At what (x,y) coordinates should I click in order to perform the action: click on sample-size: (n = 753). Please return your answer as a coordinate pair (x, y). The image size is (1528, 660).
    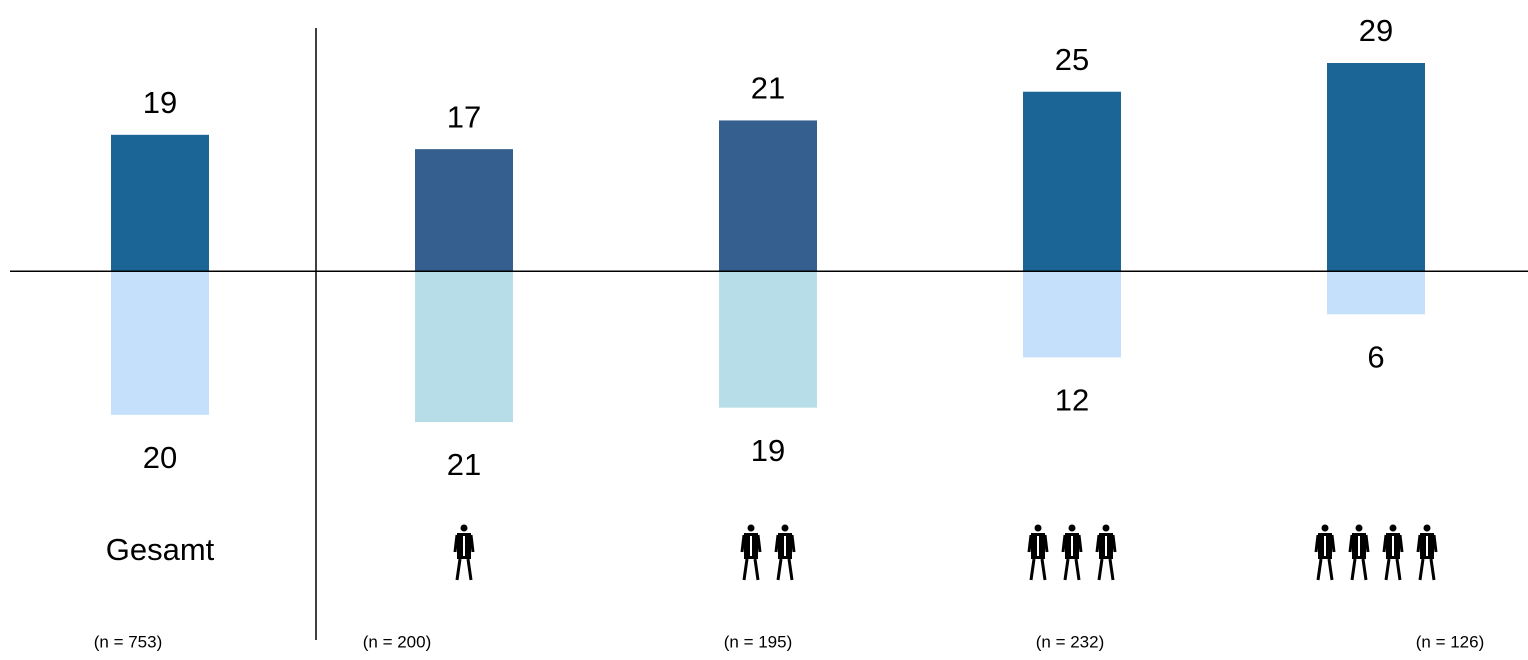
    Looking at the image, I should click on (128, 641).